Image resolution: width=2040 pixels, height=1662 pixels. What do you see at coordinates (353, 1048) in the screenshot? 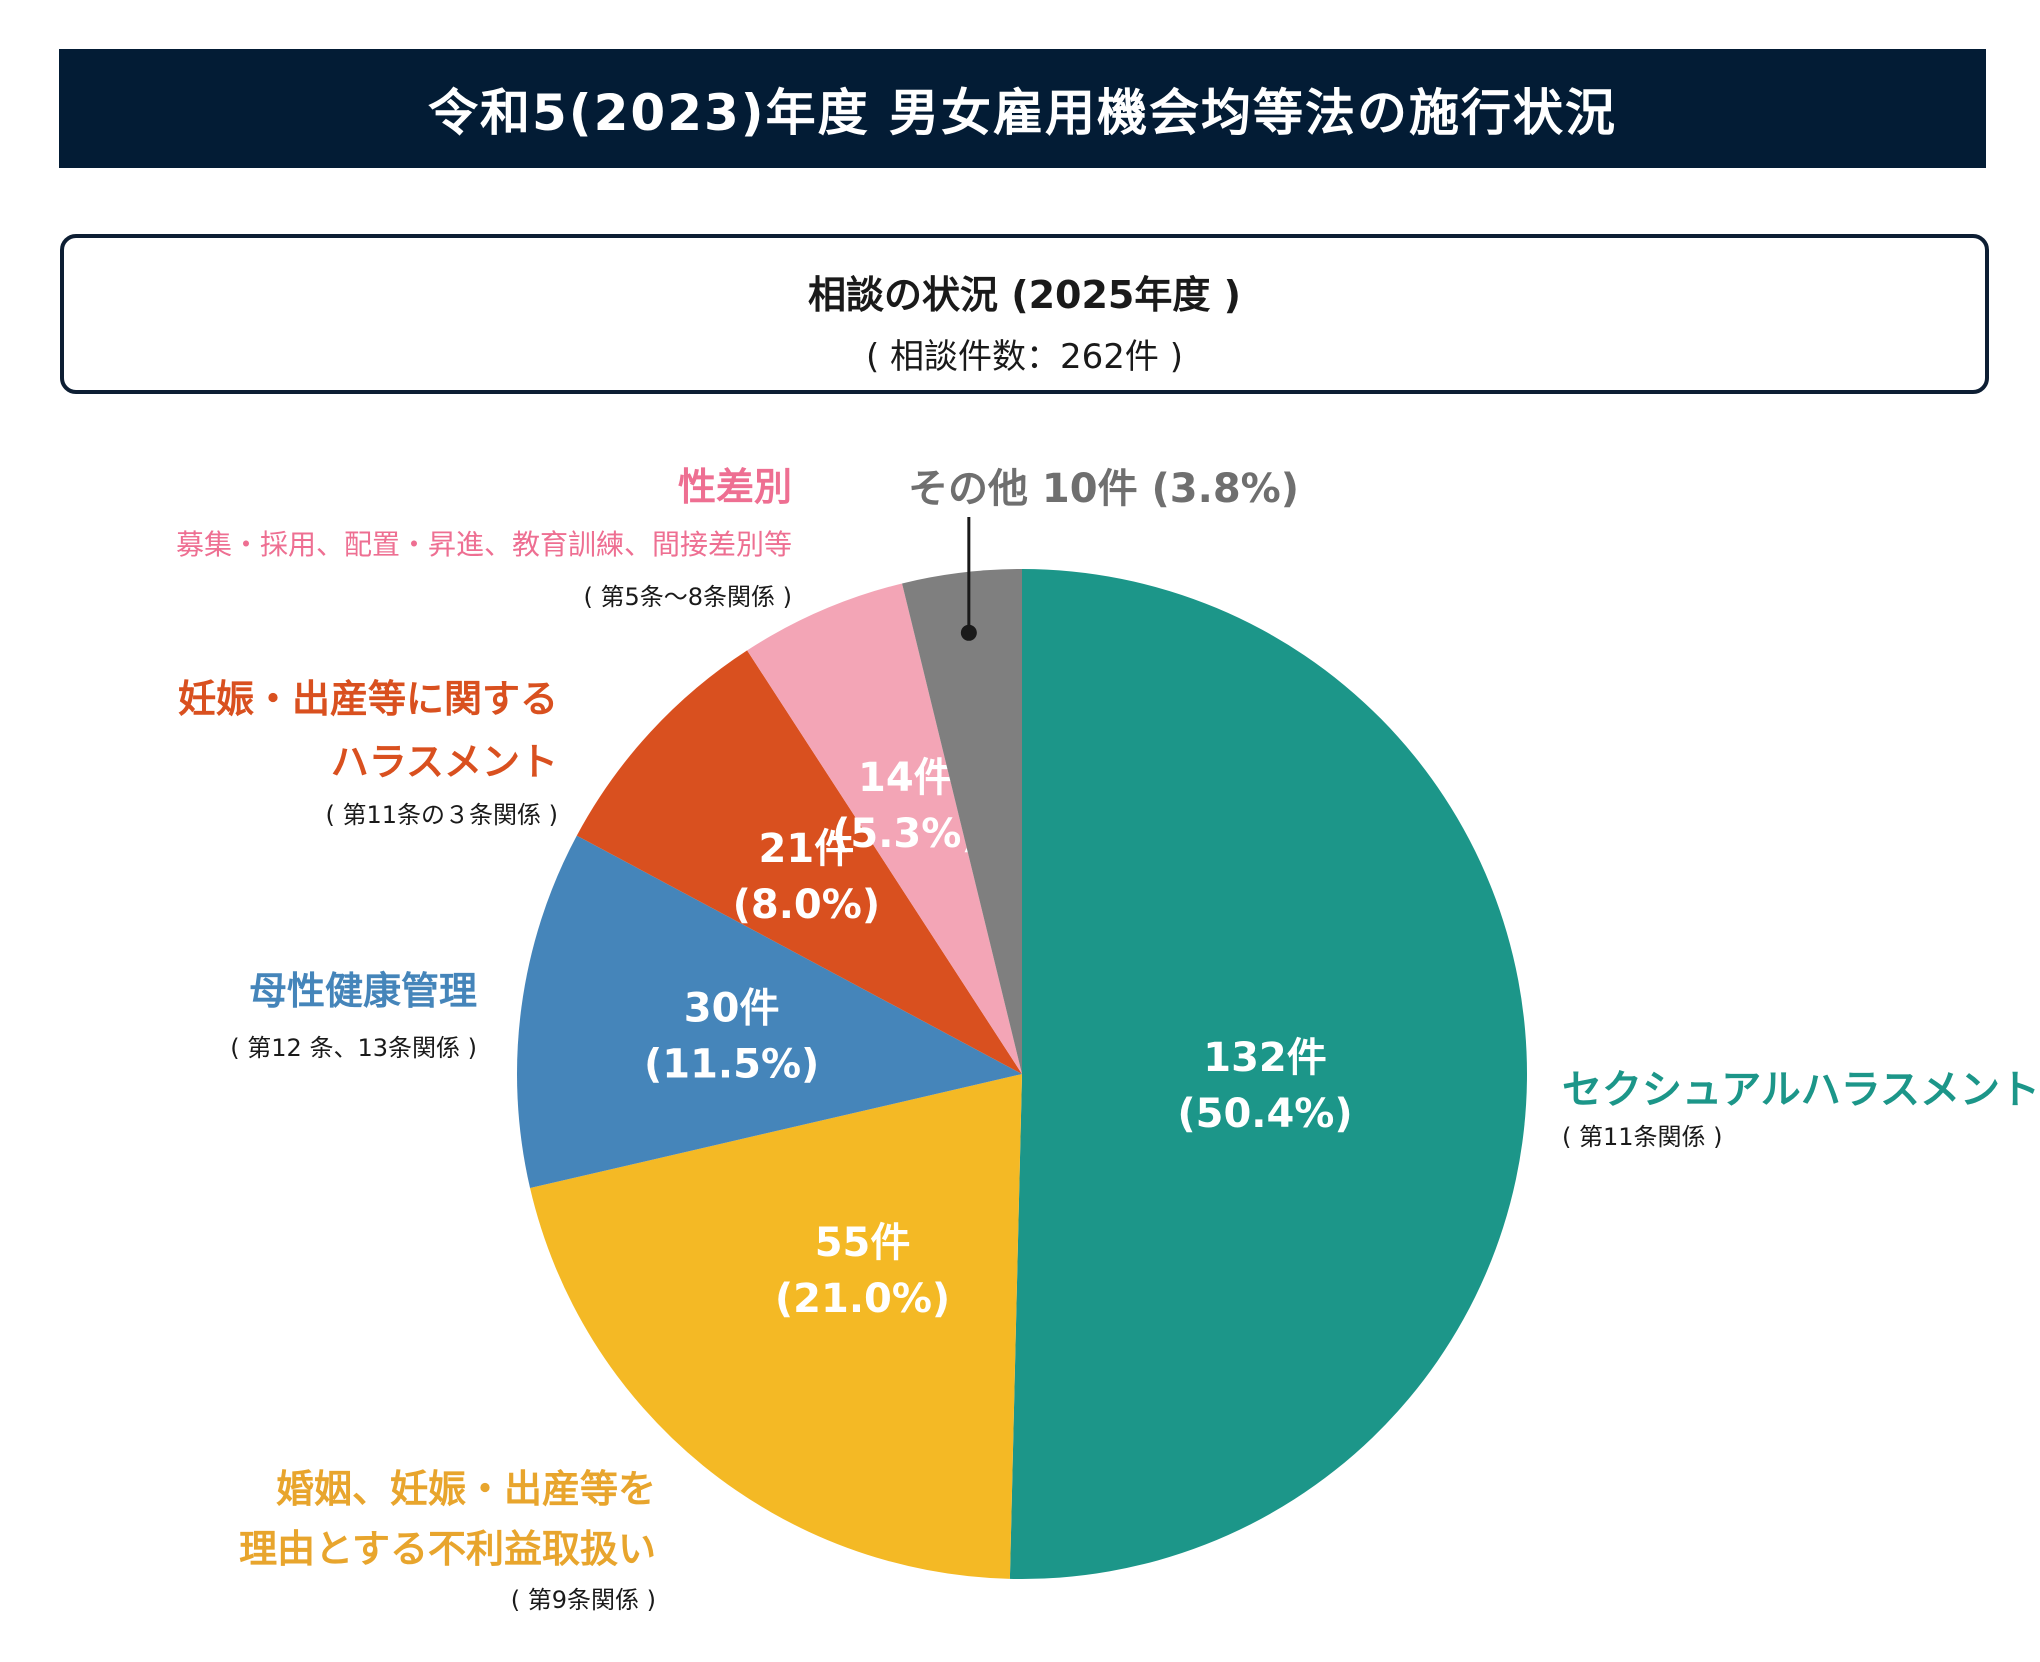
I see `note-maternal-health: ( 第12 条、13条関係 )` at bounding box center [353, 1048].